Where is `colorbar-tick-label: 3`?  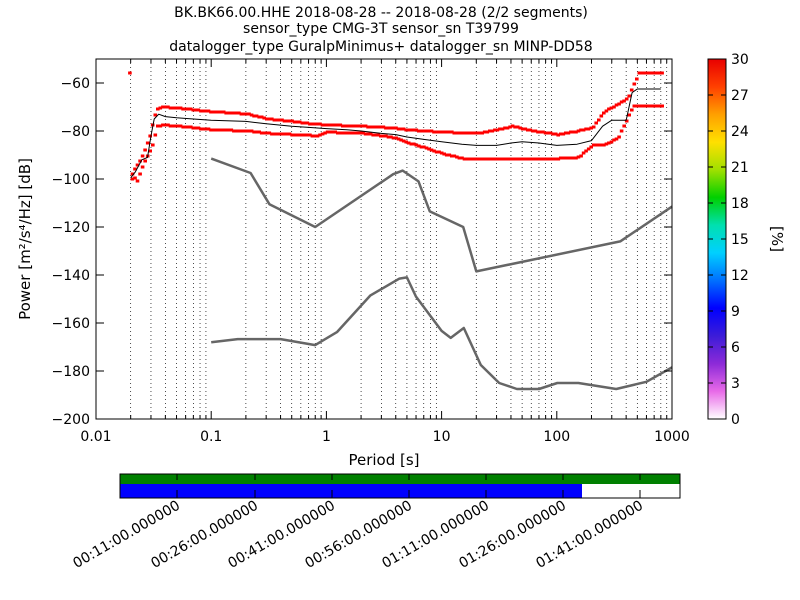
colorbar-tick-label: 3 is located at coordinates (735, 384).